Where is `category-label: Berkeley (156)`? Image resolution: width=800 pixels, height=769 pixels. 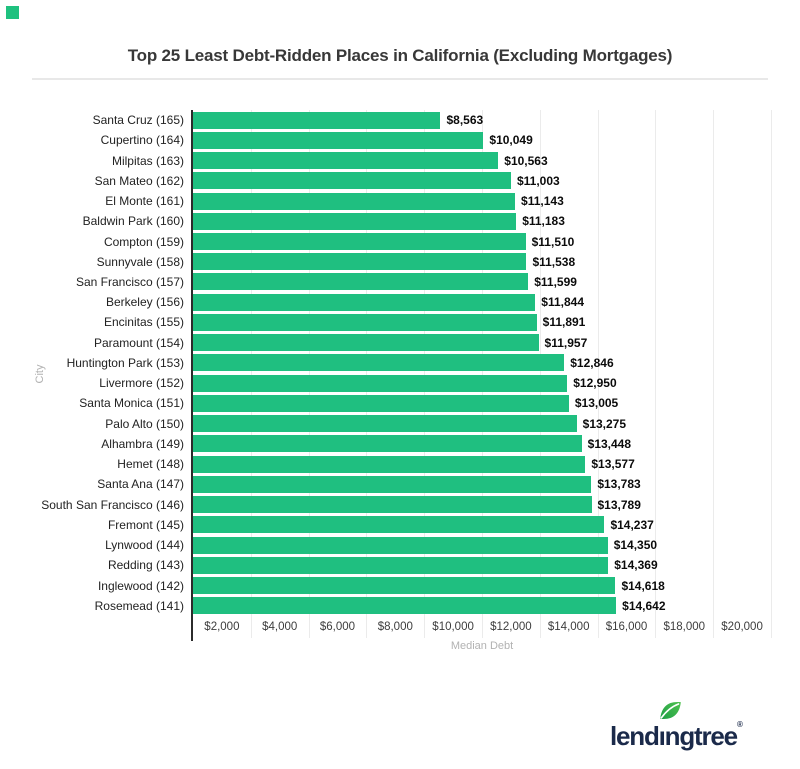 category-label: Berkeley (156) is located at coordinates (144, 302).